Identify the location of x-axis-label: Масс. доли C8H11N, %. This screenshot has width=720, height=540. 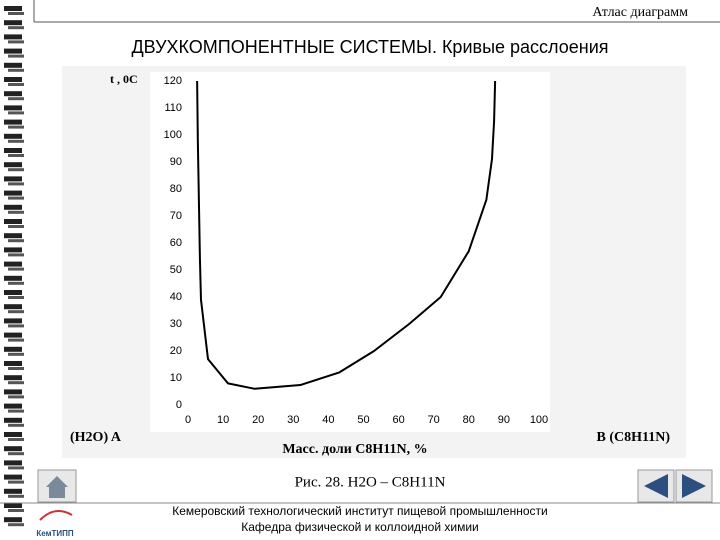
(354, 449).